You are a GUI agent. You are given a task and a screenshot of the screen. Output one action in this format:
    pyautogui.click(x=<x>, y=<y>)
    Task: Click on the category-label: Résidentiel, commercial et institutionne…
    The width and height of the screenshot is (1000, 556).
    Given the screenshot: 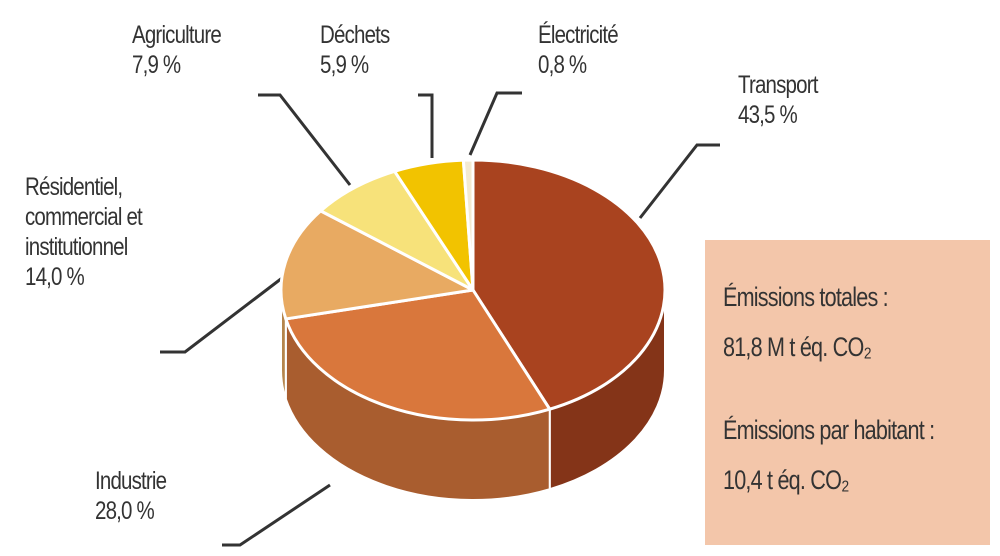 What is the action you would take?
    pyautogui.click(x=84, y=217)
    